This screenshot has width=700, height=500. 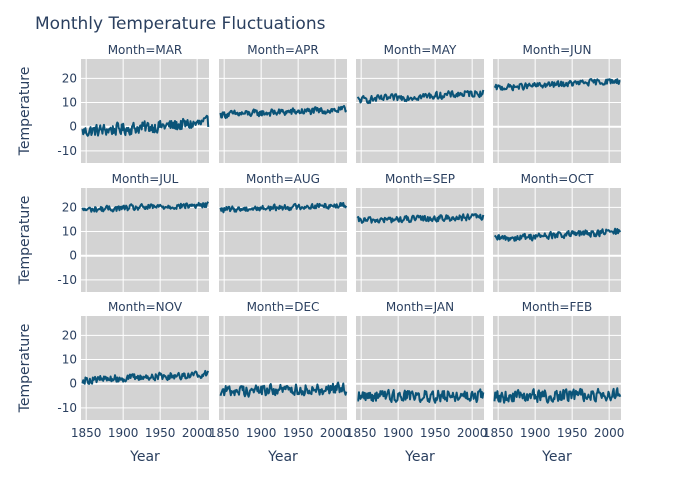 I want to click on panel-jan: Month=JAN 1850 1900 1950 2000, so click(x=417, y=370).